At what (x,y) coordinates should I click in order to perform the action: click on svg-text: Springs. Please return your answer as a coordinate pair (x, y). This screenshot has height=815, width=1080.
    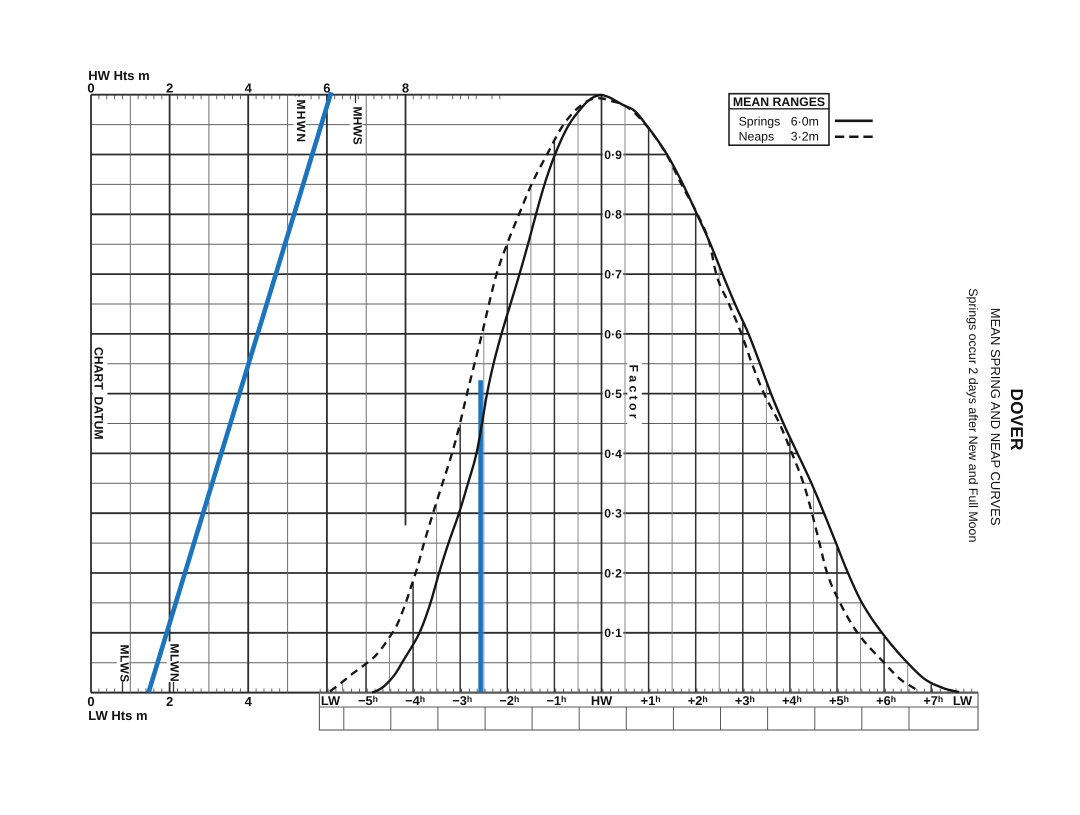
    Looking at the image, I should click on (760, 121).